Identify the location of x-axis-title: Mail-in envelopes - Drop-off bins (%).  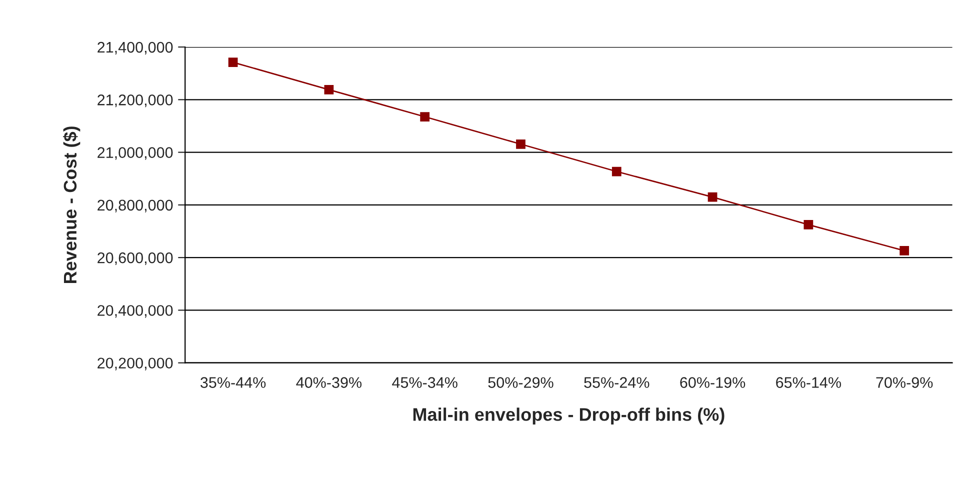
(568, 416).